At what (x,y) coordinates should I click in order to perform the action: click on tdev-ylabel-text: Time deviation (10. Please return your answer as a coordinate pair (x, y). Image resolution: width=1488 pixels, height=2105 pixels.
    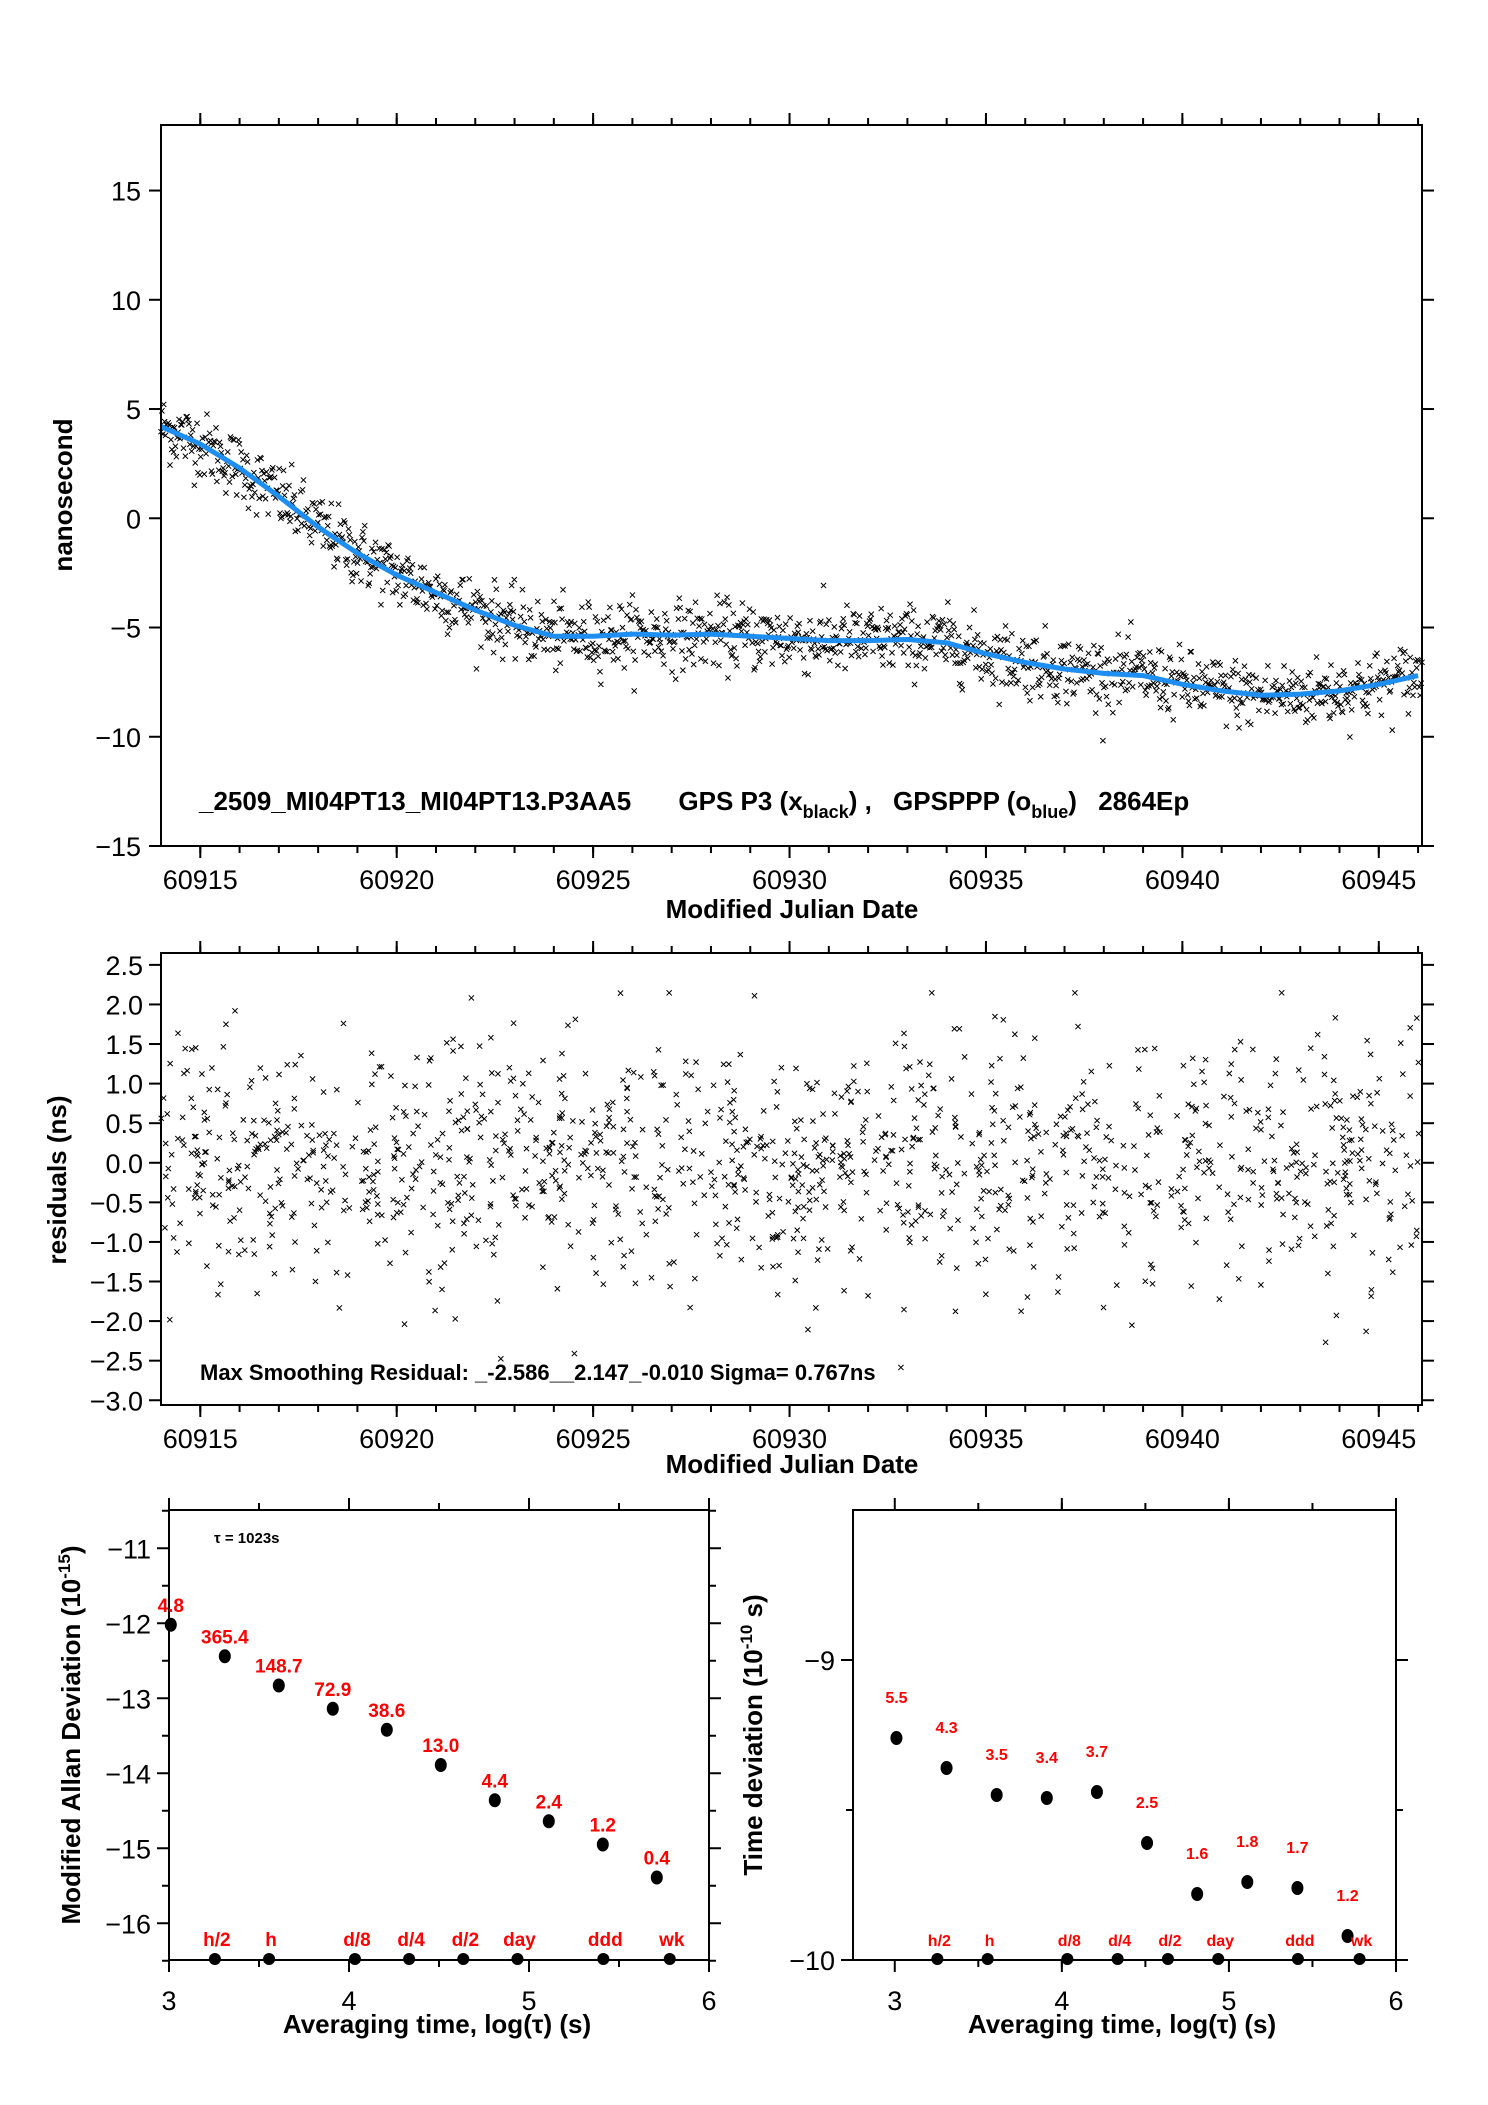
    Looking at the image, I should click on (753, 1762).